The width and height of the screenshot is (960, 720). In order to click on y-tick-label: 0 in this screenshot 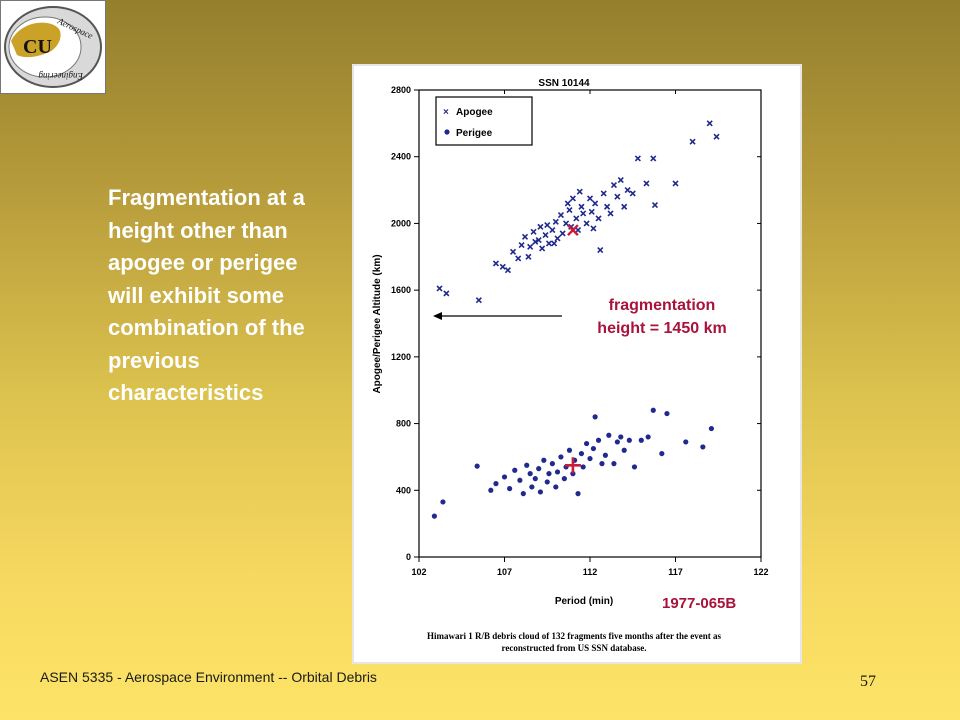, I will do `click(408, 557)`.